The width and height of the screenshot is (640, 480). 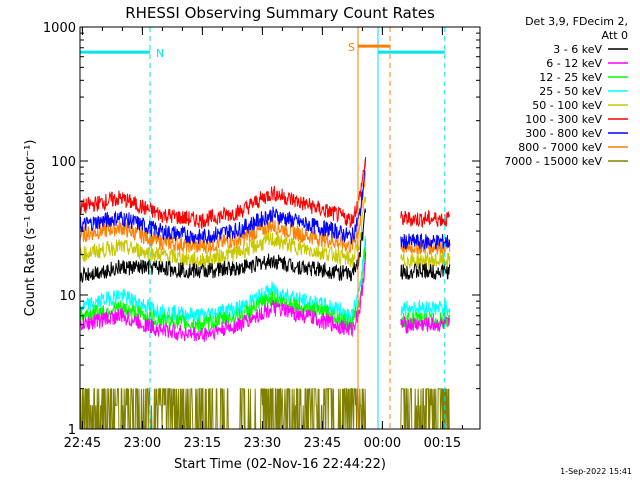 I want to click on series-line-3-6kev-seg1, so click(x=425, y=271).